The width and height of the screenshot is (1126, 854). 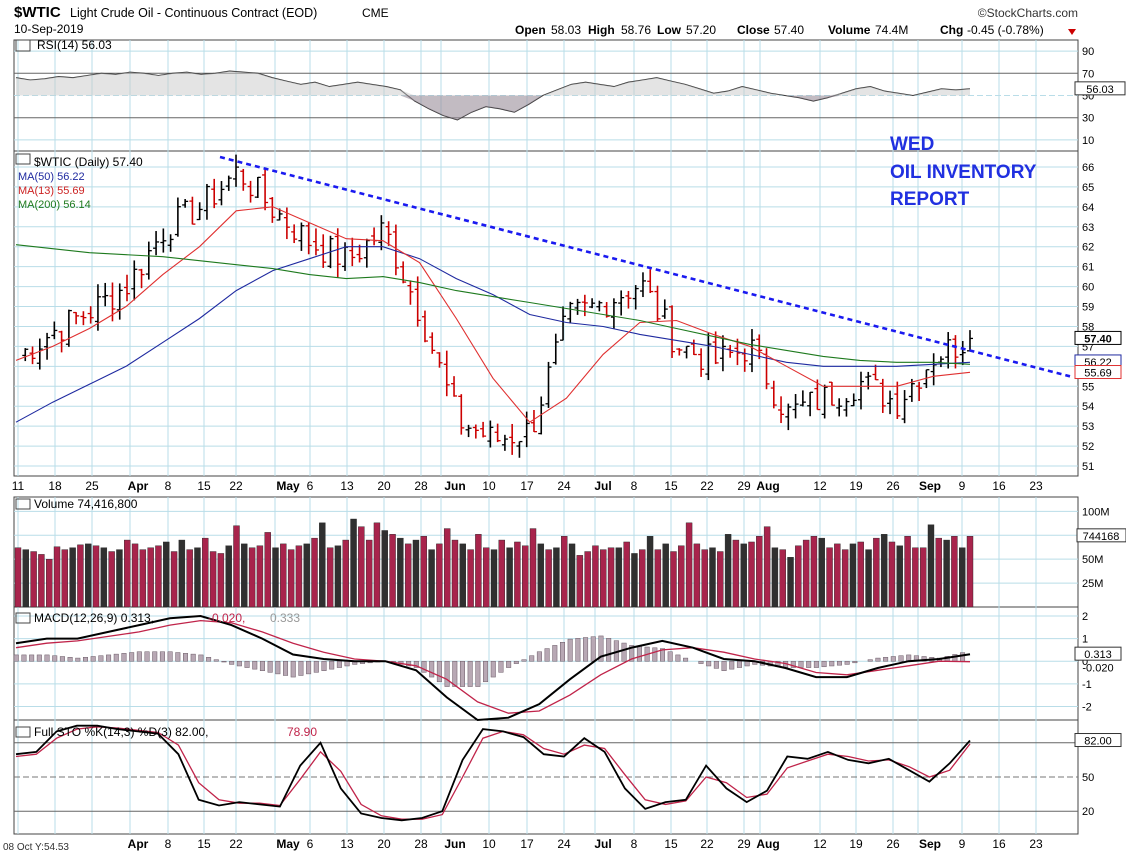 I want to click on volume-tick-label: 100M, so click(x=1096, y=512).